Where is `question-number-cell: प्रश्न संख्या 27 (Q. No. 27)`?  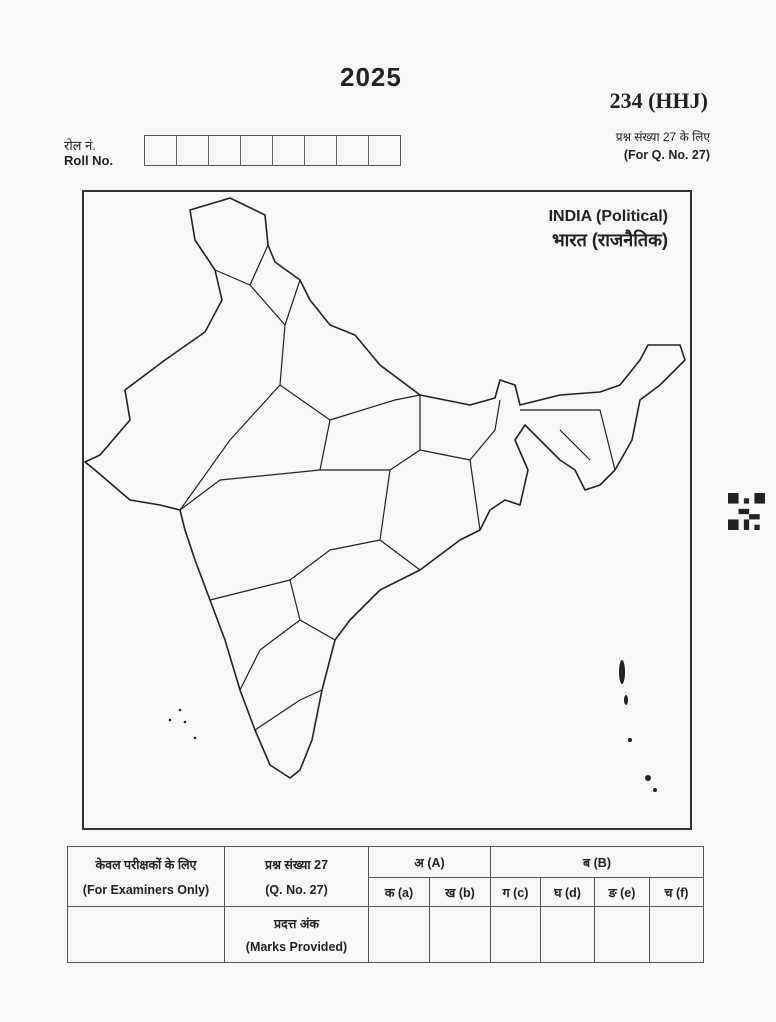 question-number-cell: प्रश्न संख्या 27 (Q. No. 27) is located at coordinates (296, 876).